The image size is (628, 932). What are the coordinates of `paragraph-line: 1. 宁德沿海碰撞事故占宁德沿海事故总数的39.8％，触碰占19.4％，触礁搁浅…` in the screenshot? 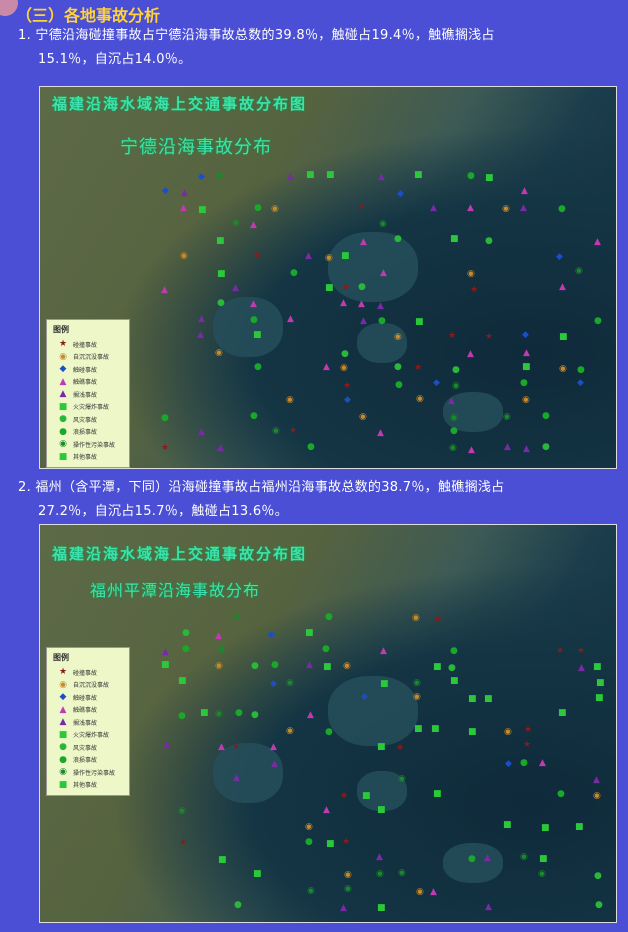 It's located at (256, 35).